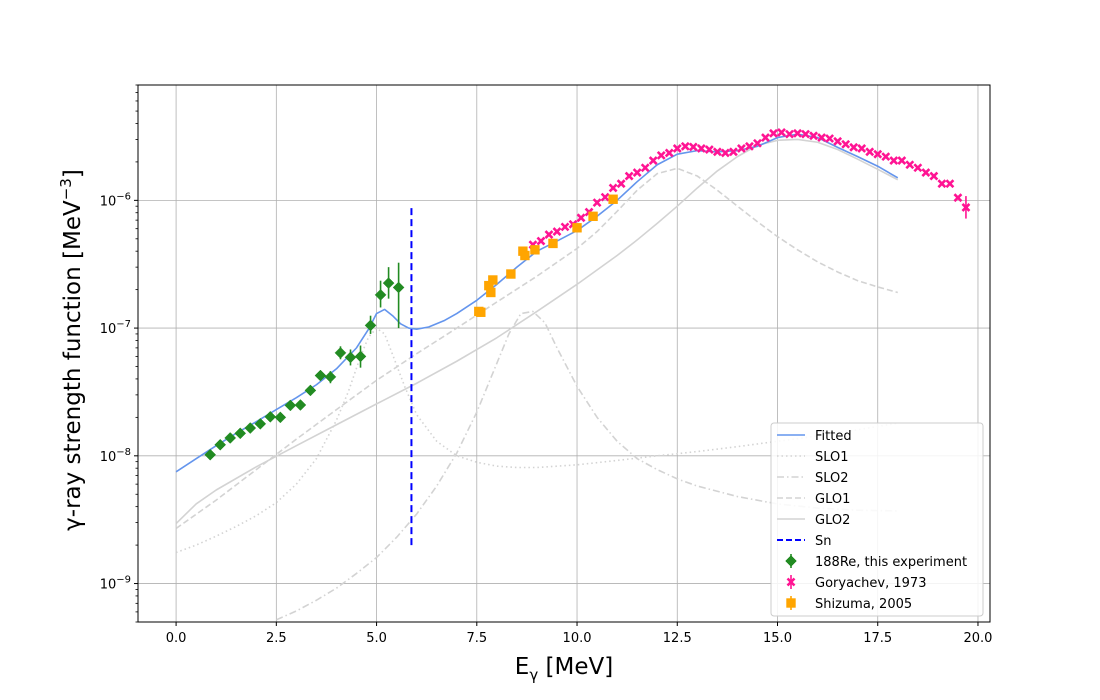 The width and height of the screenshot is (1100, 700). I want to click on legend-box, so click(877, 519).